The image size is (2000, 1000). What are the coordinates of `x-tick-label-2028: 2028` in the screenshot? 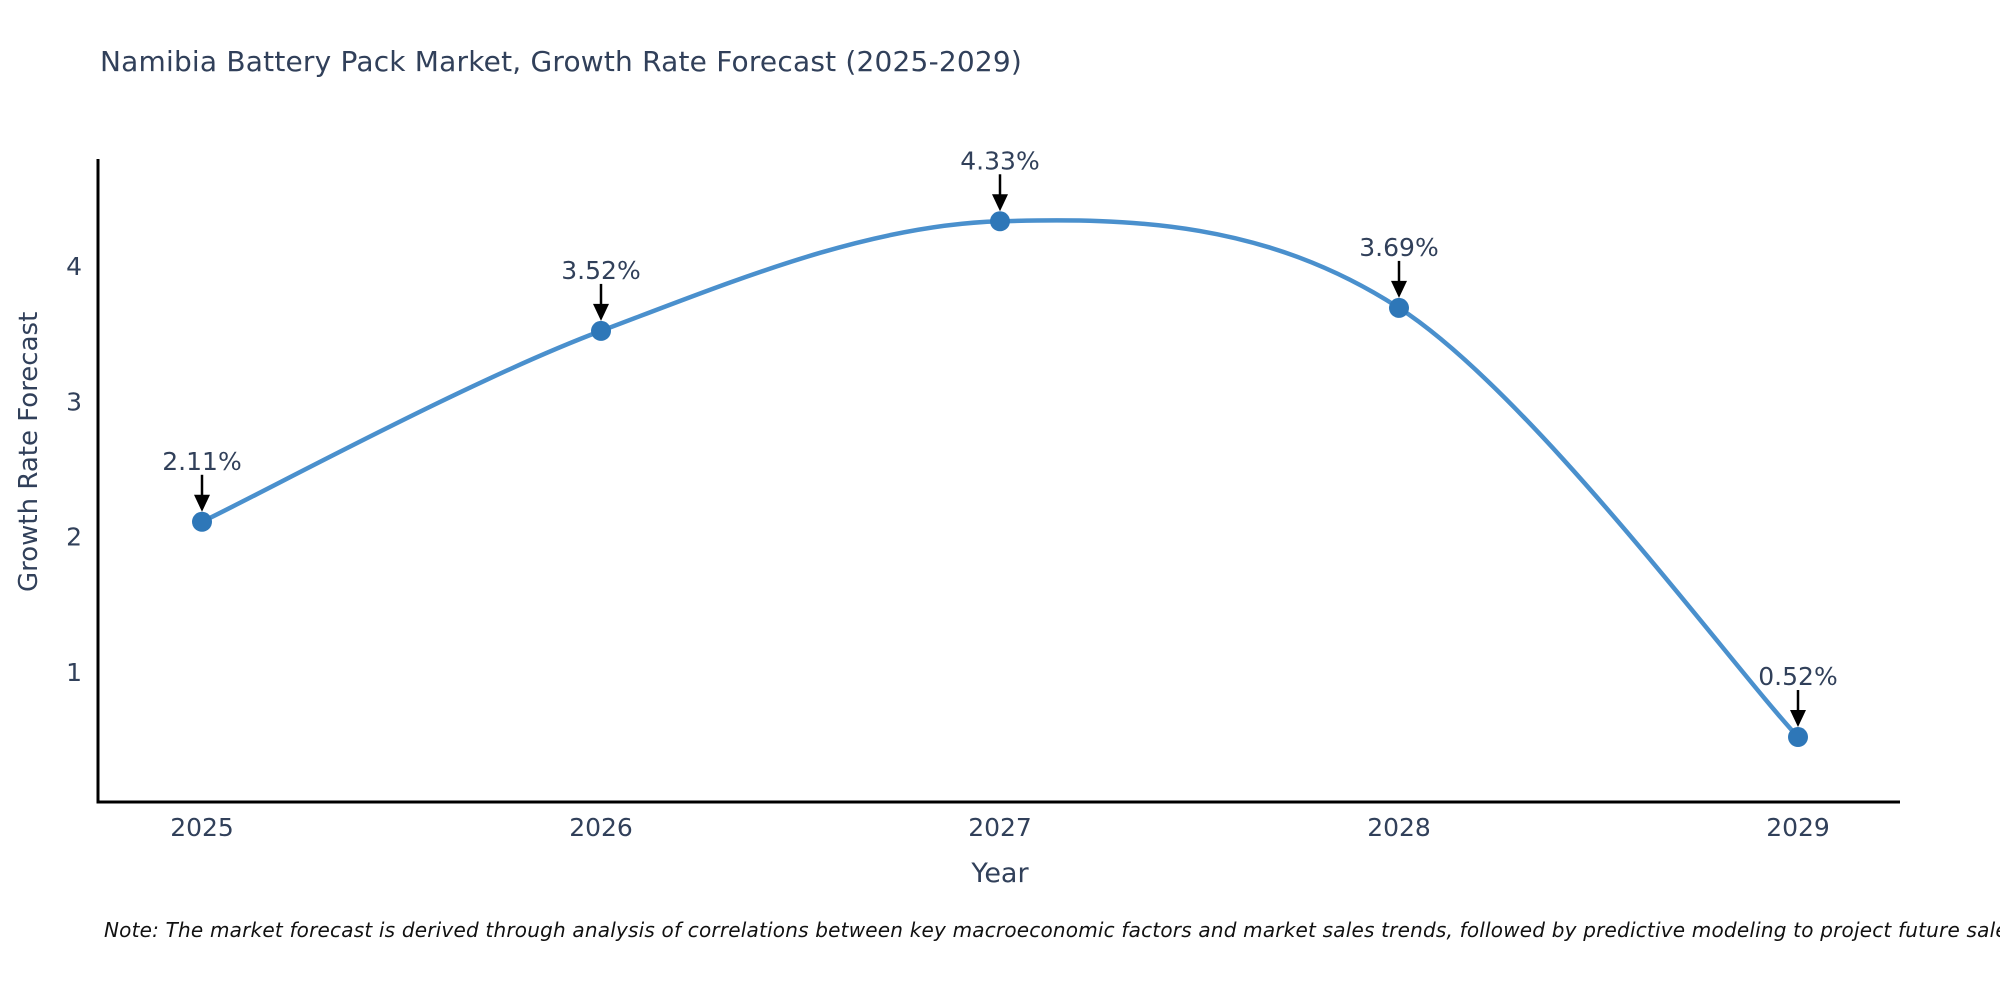 It's located at (1399, 827).